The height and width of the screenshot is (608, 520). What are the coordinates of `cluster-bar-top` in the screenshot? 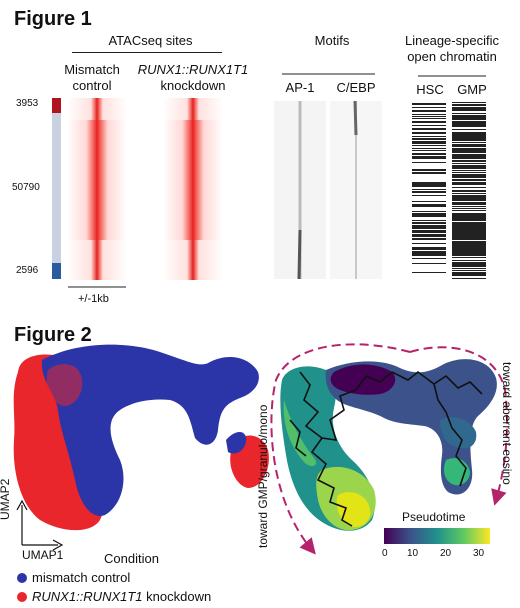 It's located at (56, 105).